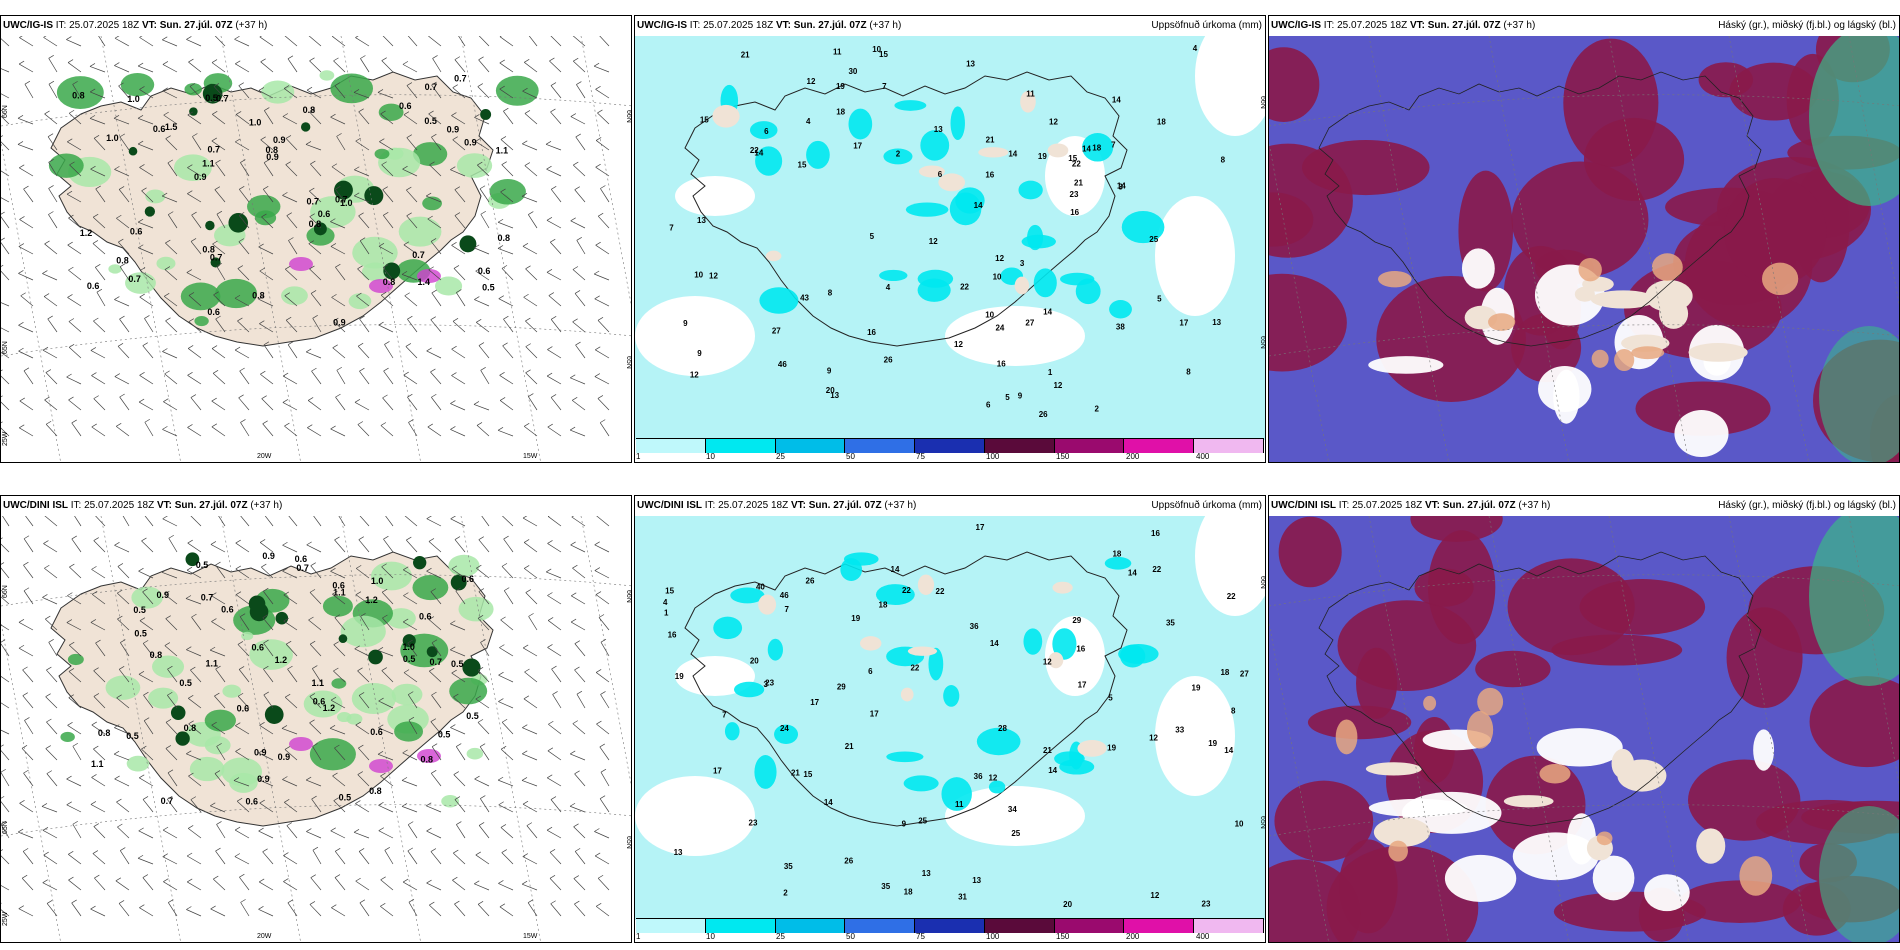 The height and width of the screenshot is (950, 1900). I want to click on cloud-high-area, so click(1775, 232).